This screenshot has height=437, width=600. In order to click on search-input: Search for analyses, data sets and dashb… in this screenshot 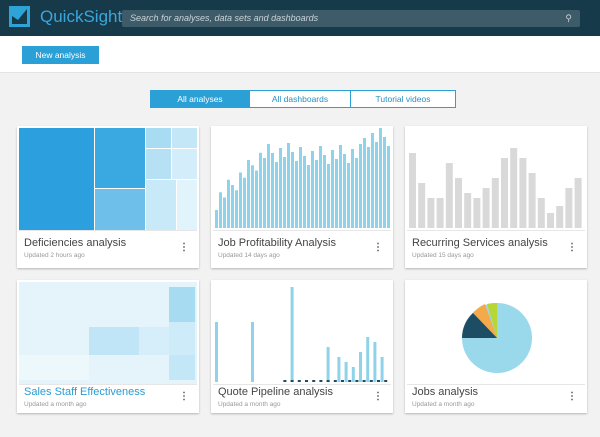, I will do `click(351, 18)`.